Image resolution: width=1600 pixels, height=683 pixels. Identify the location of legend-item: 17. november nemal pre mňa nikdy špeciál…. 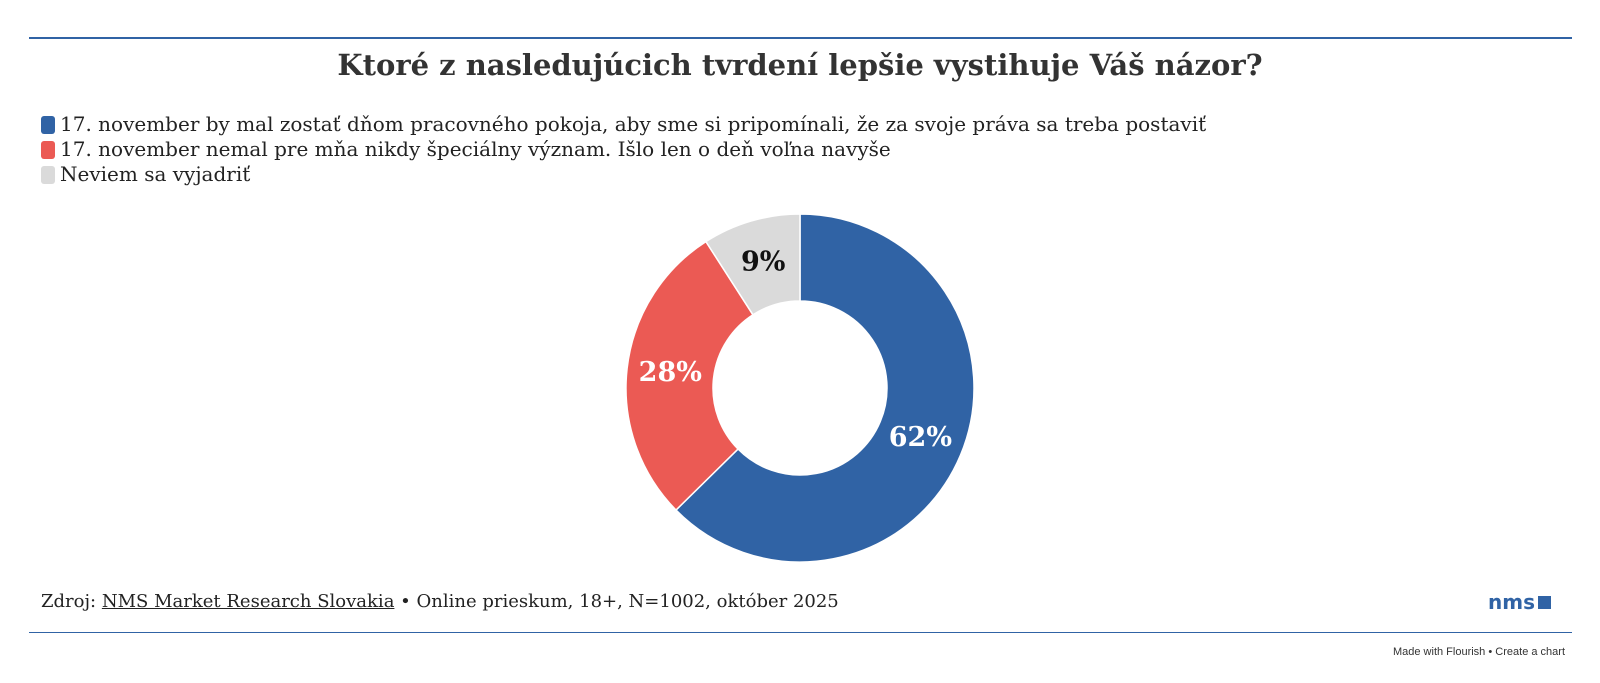
(623, 149).